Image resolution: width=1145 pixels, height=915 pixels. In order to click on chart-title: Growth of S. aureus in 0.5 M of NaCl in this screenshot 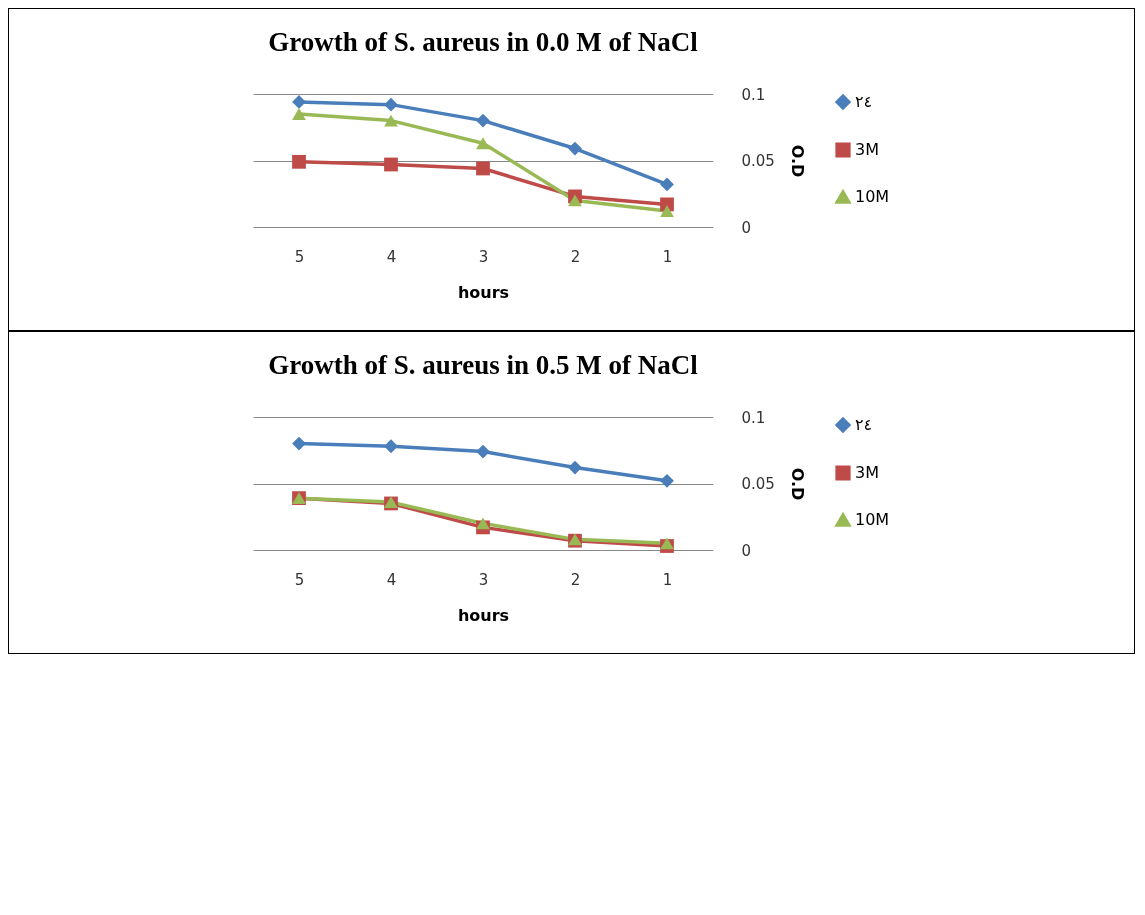, I will do `click(483, 365)`.